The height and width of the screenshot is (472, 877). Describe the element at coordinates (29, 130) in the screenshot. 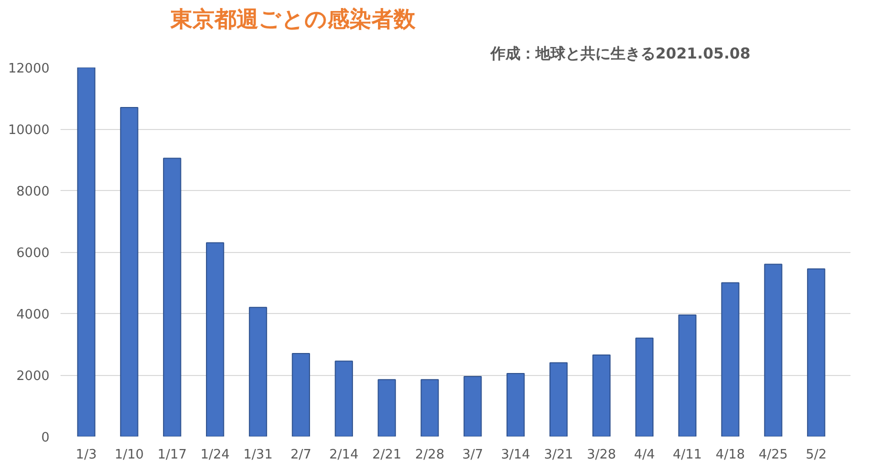

I see `y-tick-label: 10000` at that location.